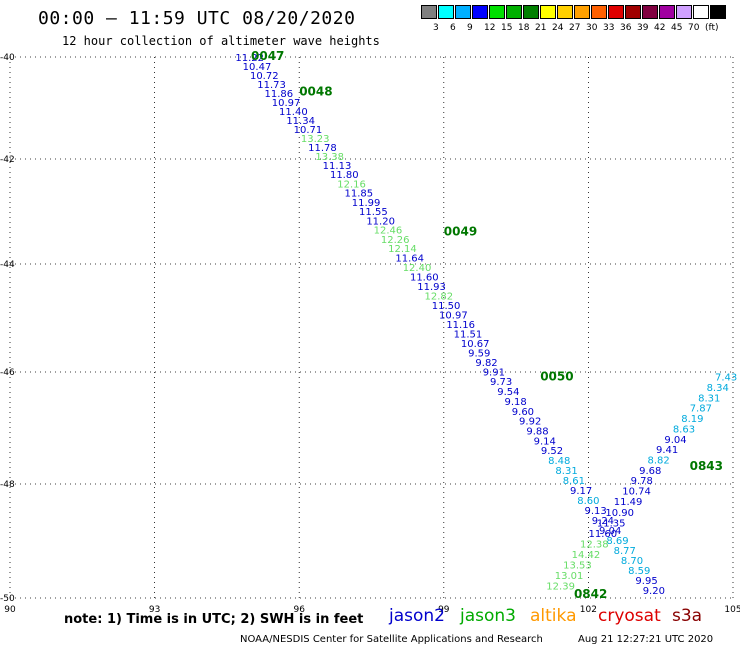 Image resolution: width=740 pixels, height=650 pixels. What do you see at coordinates (701, 409) in the screenshot?
I see `wave-height-label: 7.87` at bounding box center [701, 409].